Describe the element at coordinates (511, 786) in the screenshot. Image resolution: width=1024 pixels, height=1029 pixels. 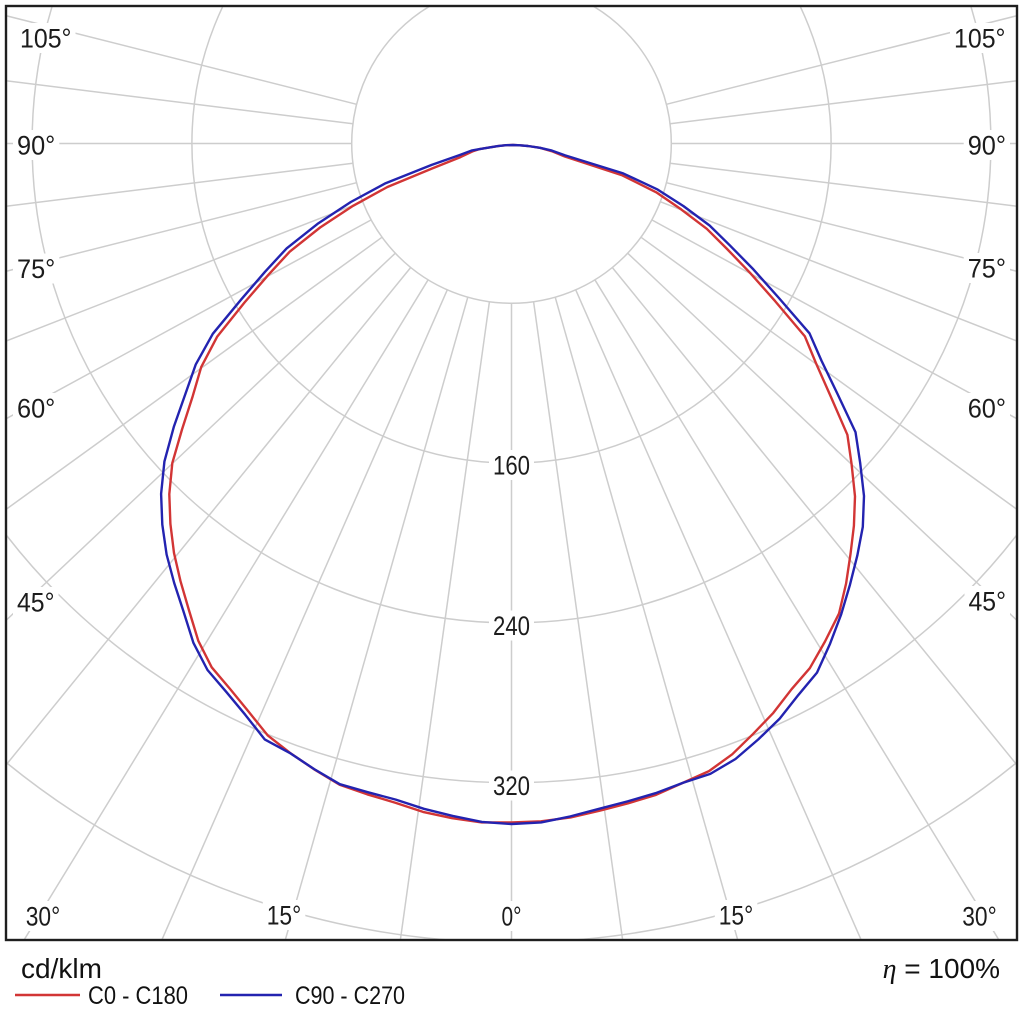
I see `svg-text: 320` at that location.